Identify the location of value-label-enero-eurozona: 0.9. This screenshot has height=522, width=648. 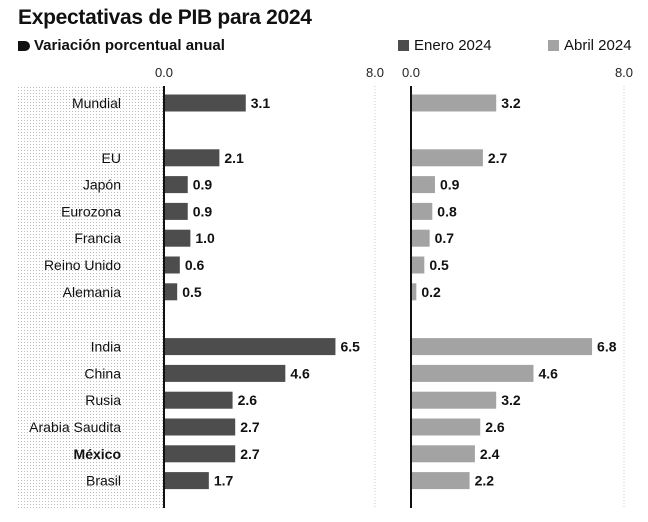
(203, 211).